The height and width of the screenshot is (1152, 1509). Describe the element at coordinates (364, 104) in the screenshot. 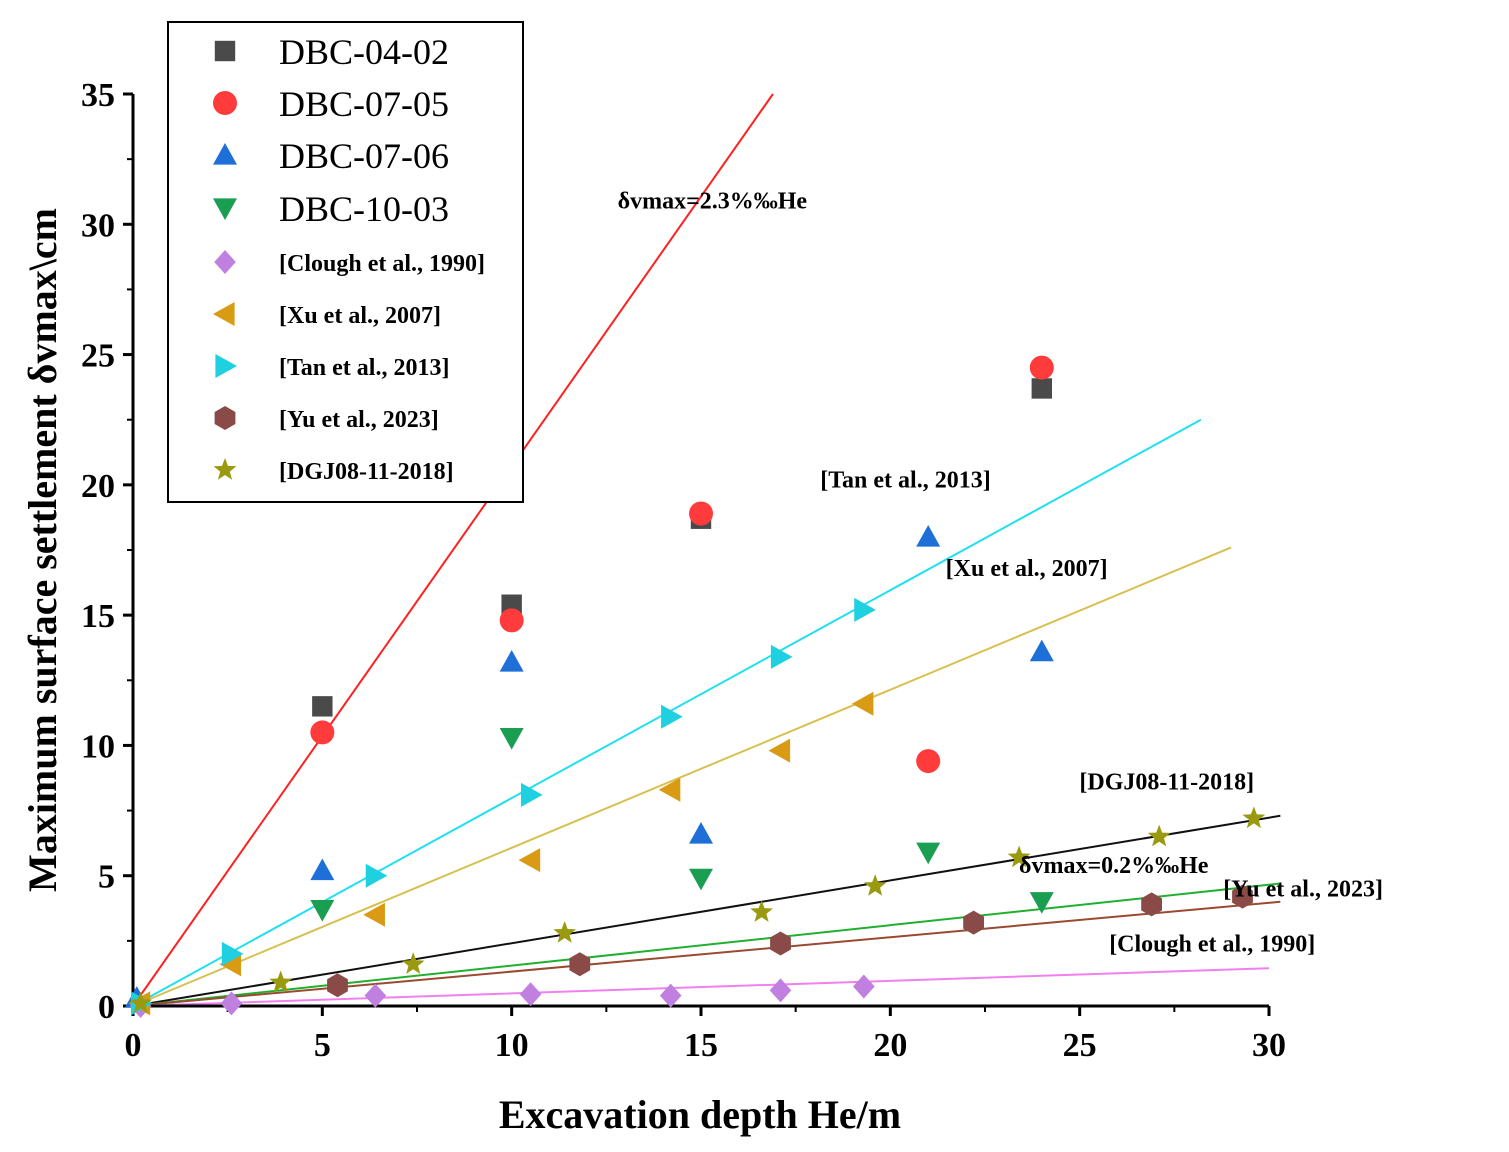

I see `legend-label: DBC-07-05` at that location.